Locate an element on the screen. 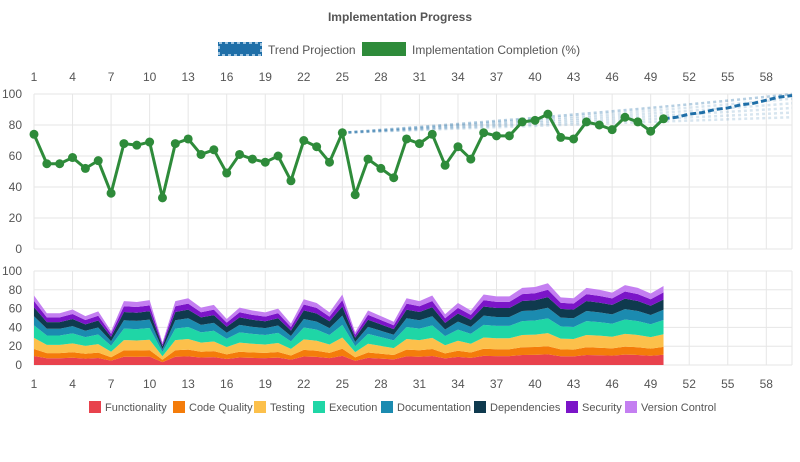 The image size is (800, 462). legend-item-functionality: Functionality is located at coordinates (128, 407).